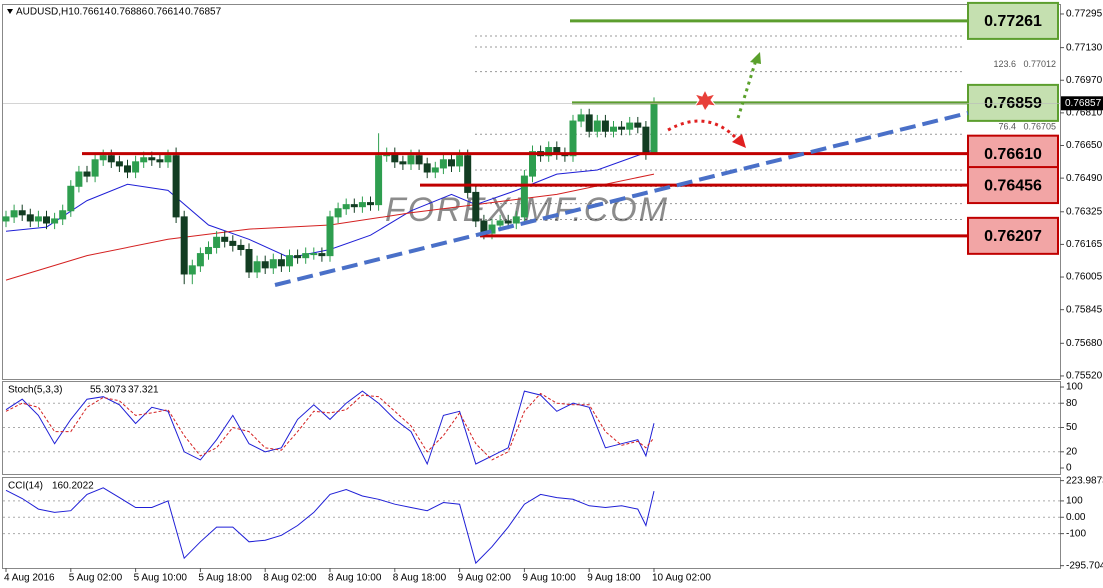  What do you see at coordinates (1084, 277) in the screenshot?
I see `y-tick-label: 0.76005` at bounding box center [1084, 277].